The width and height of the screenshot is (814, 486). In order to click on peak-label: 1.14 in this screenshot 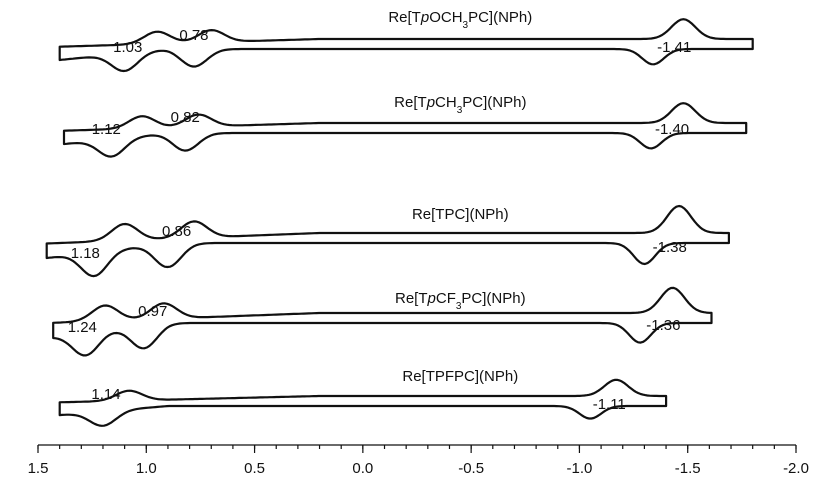, I will do `click(105, 394)`.